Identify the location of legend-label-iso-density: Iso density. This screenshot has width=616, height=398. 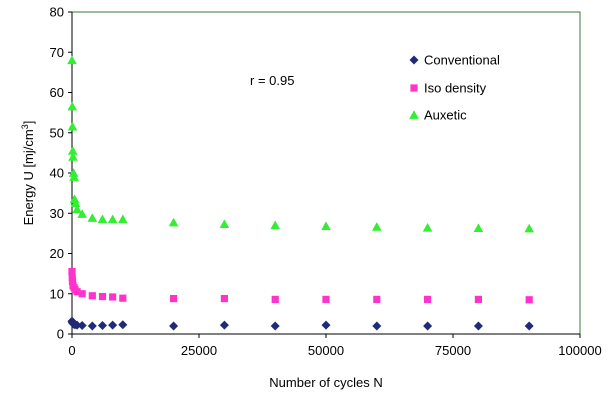
(455, 88).